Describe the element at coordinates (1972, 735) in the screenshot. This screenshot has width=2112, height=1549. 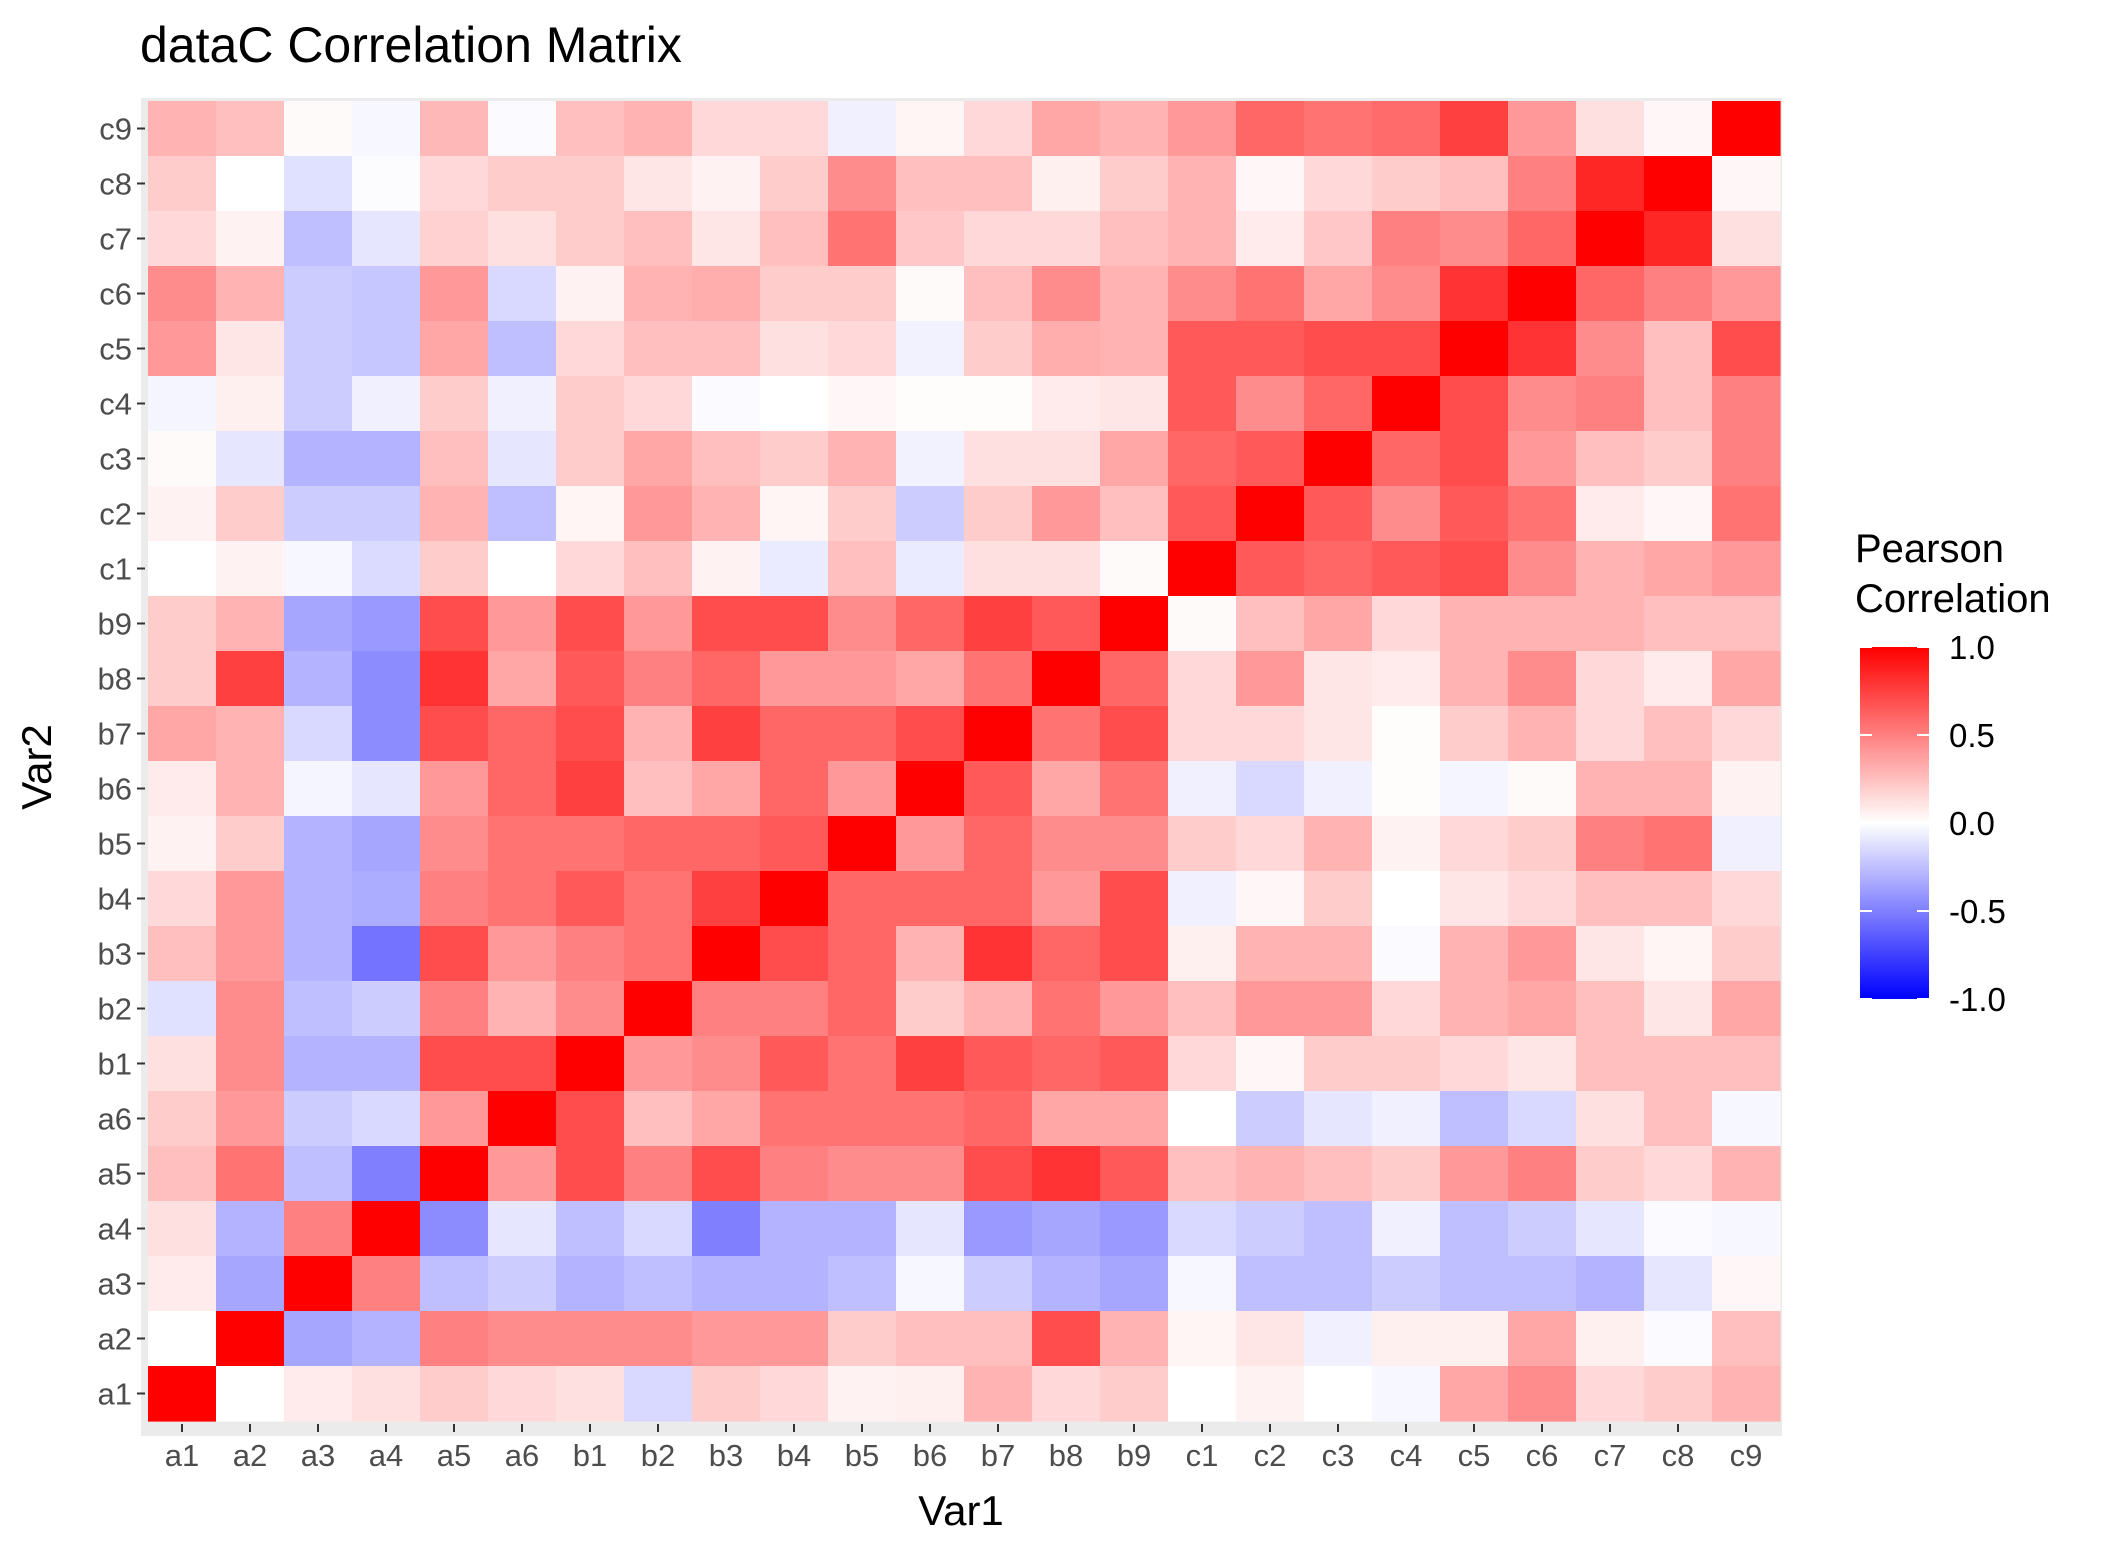
I see `legend-tick-label-0.5: 0.5` at that location.